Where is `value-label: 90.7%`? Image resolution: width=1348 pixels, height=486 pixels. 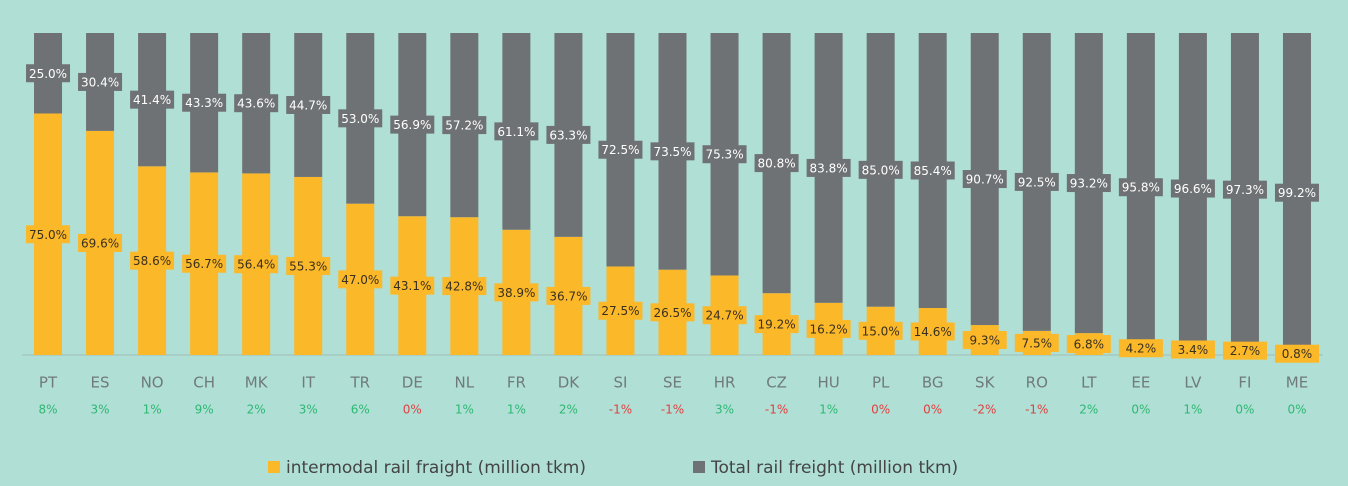
value-label: 90.7% is located at coordinates (985, 180).